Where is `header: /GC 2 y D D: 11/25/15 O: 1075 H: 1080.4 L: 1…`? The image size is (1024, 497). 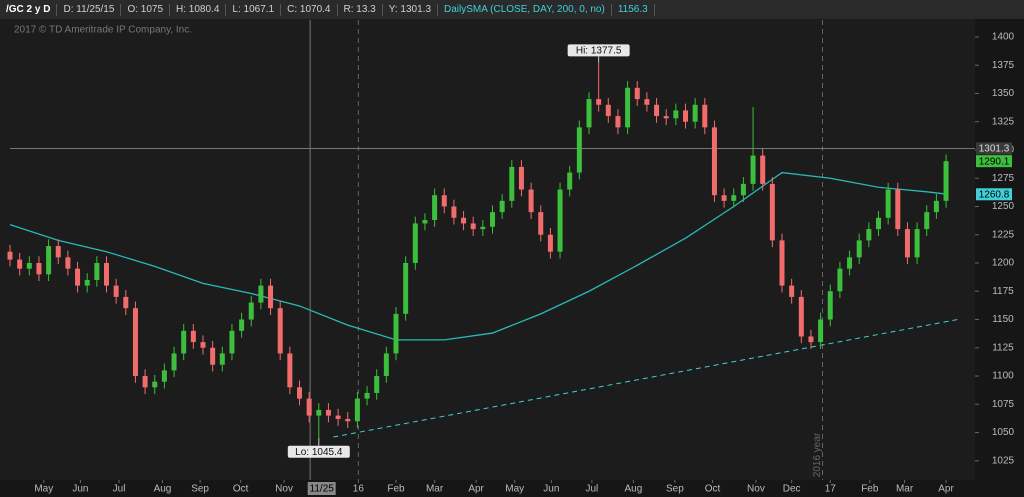 header: /GC 2 y D D: 11/25/15 O: 1075 H: 1080.4 L: 1… is located at coordinates (512, 9).